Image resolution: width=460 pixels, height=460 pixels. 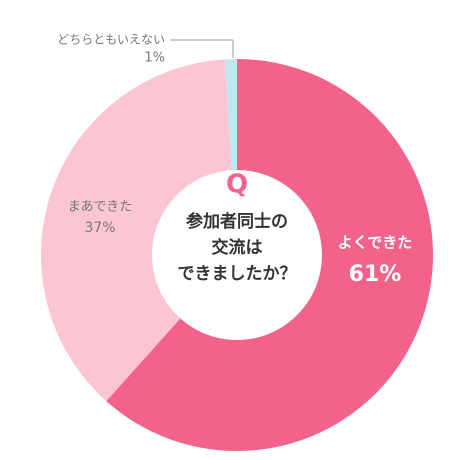 I want to click on category-label: どちらともいえない, so click(x=111, y=40).